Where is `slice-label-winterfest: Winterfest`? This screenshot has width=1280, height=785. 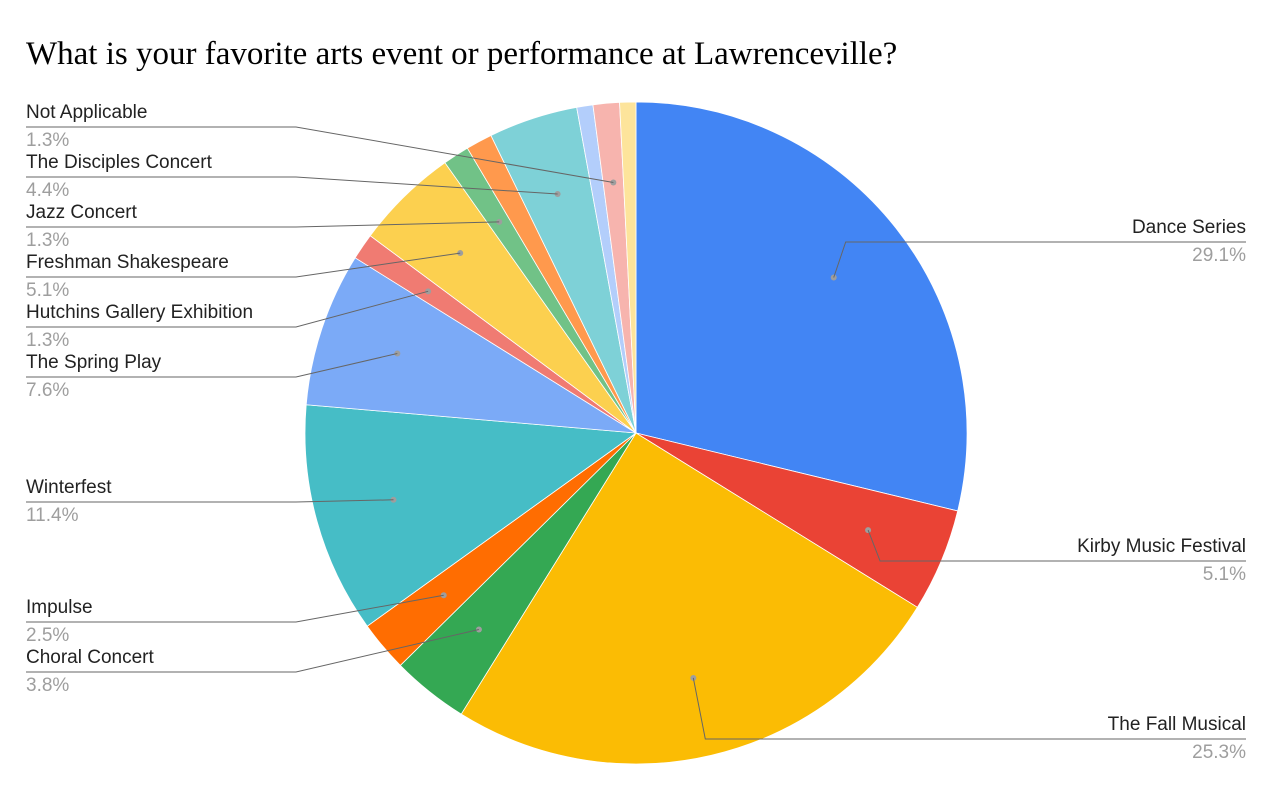 slice-label-winterfest: Winterfest is located at coordinates (69, 487).